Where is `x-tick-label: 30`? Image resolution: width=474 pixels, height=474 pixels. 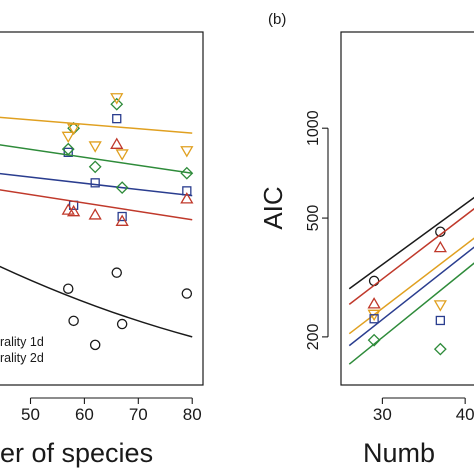 x-tick-label: 30 is located at coordinates (382, 414).